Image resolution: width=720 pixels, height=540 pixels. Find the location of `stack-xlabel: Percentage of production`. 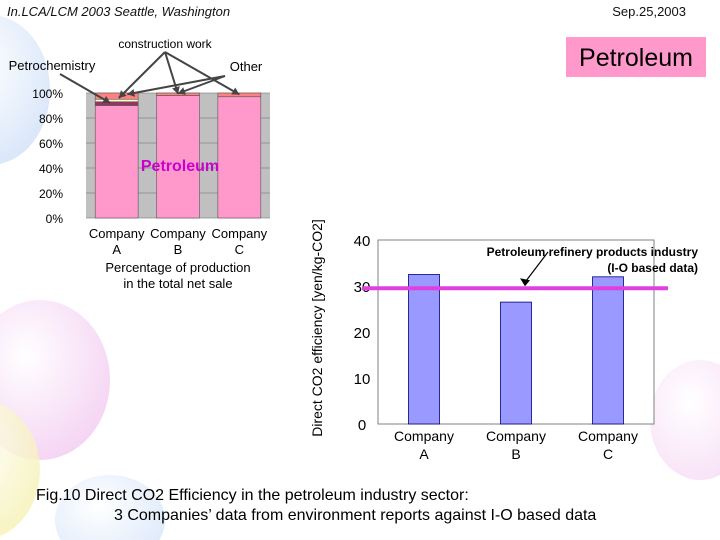

stack-xlabel: Percentage of production is located at coordinates (177, 267).